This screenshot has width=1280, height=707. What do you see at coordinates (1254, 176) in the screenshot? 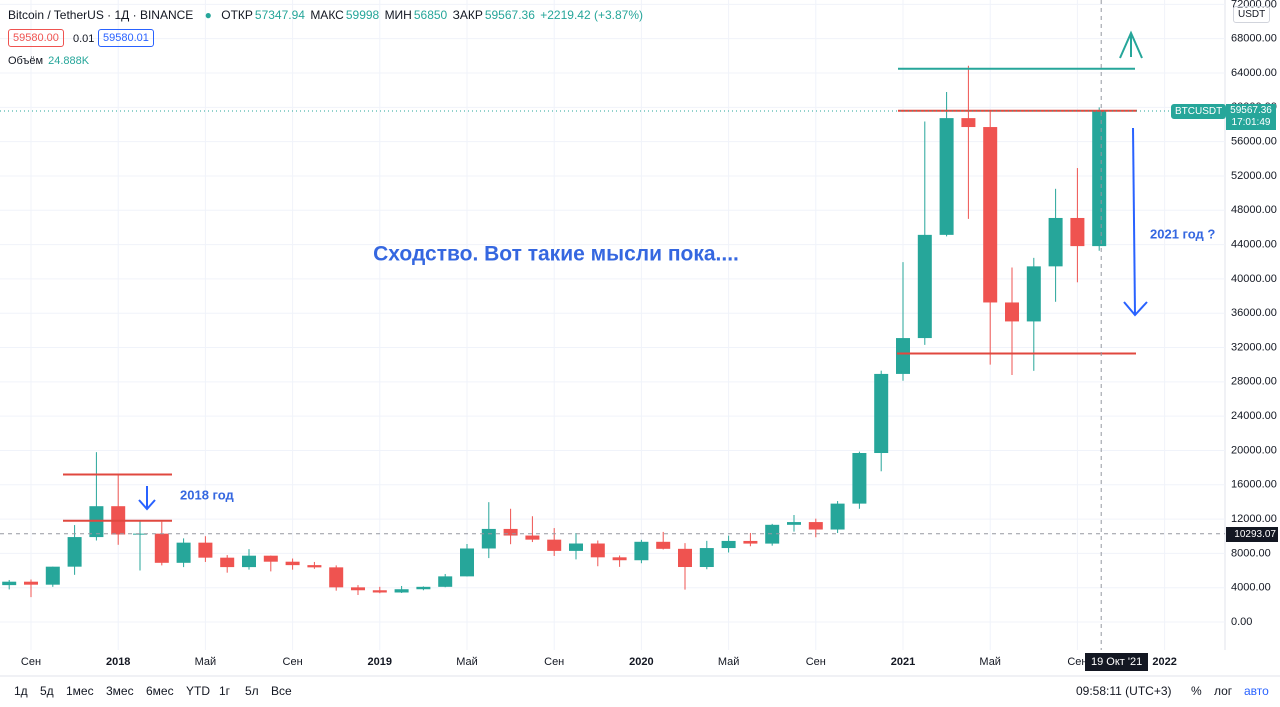
I see `y-tick-label: 52000.00` at bounding box center [1254, 176].